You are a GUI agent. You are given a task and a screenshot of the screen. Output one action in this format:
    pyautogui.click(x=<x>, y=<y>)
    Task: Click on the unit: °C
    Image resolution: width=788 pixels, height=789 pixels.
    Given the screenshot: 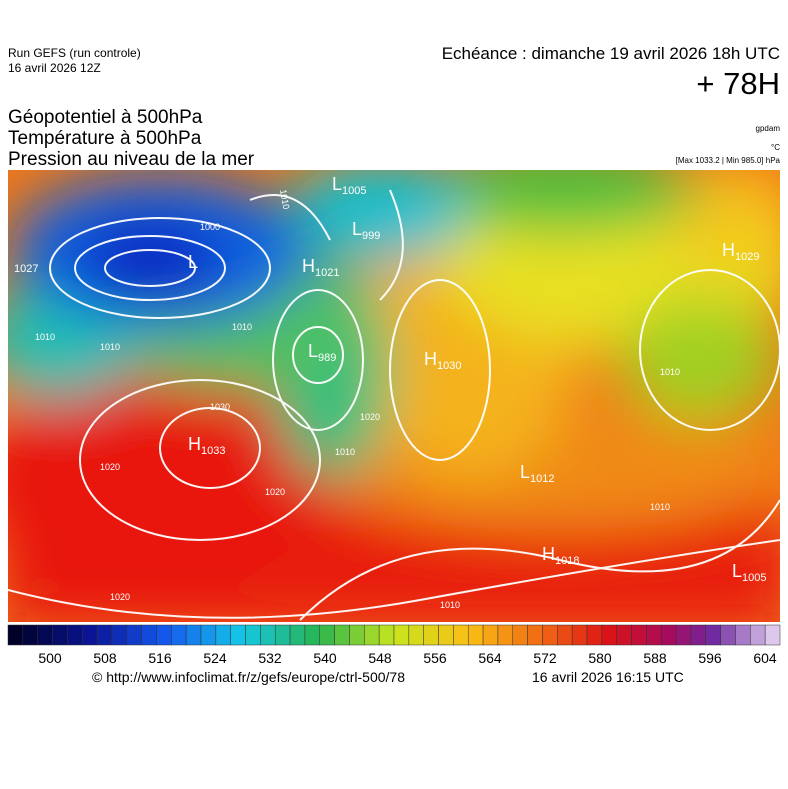 What is the action you would take?
    pyautogui.click(x=775, y=147)
    